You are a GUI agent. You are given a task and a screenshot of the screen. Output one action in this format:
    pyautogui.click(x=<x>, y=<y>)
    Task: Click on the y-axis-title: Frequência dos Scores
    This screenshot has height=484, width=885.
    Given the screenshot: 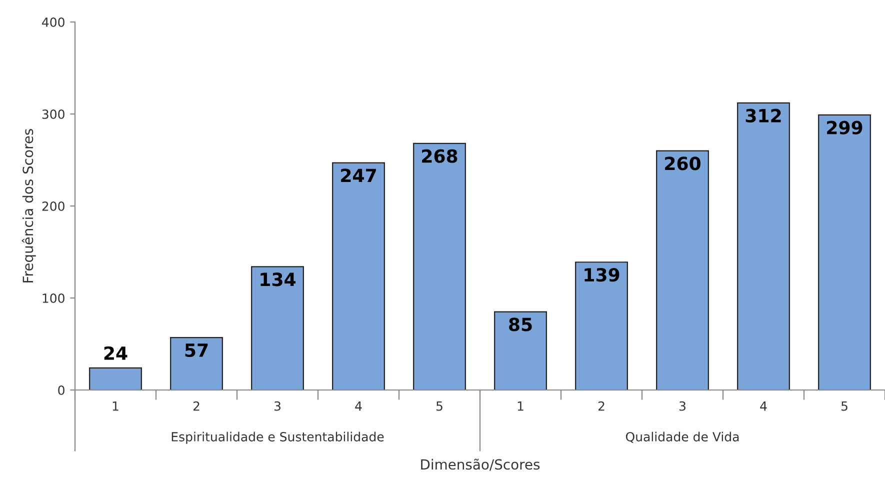 What is the action you would take?
    pyautogui.click(x=29, y=205)
    